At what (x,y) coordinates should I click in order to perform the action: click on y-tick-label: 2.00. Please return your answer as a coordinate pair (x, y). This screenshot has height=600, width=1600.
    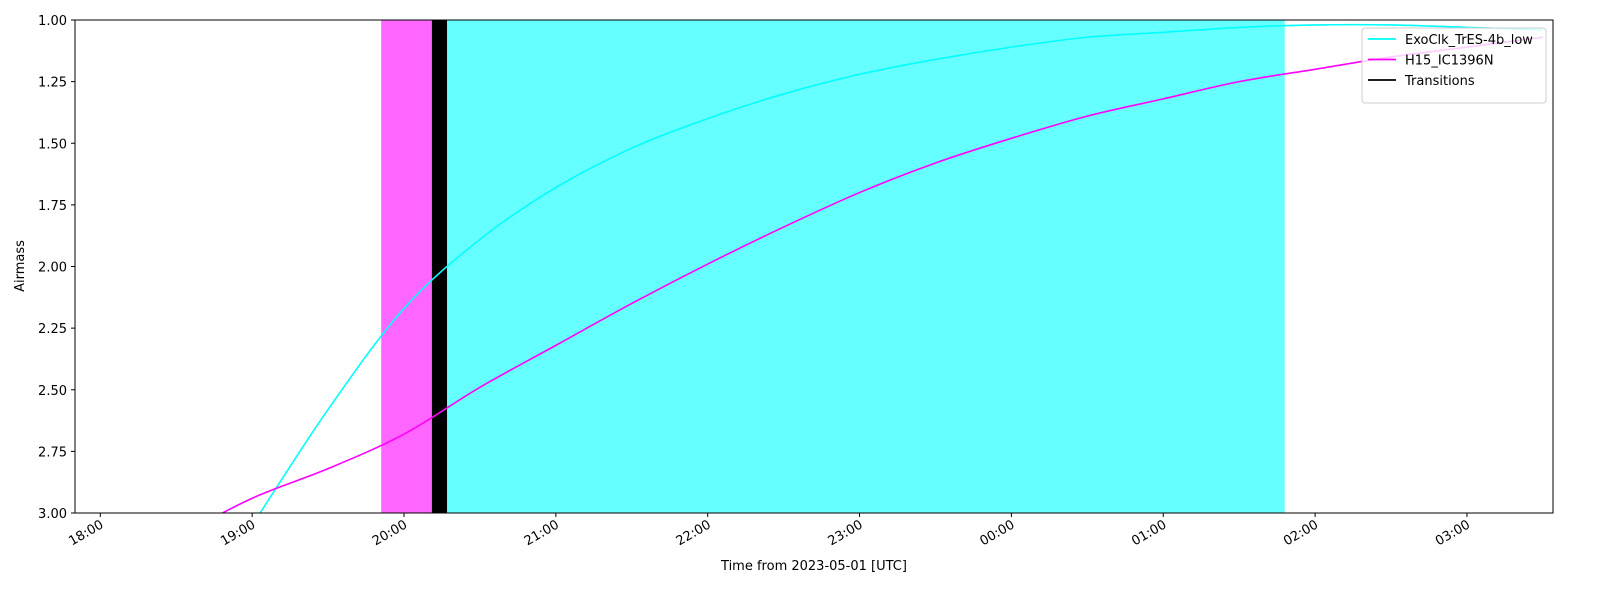
    Looking at the image, I should click on (52, 268).